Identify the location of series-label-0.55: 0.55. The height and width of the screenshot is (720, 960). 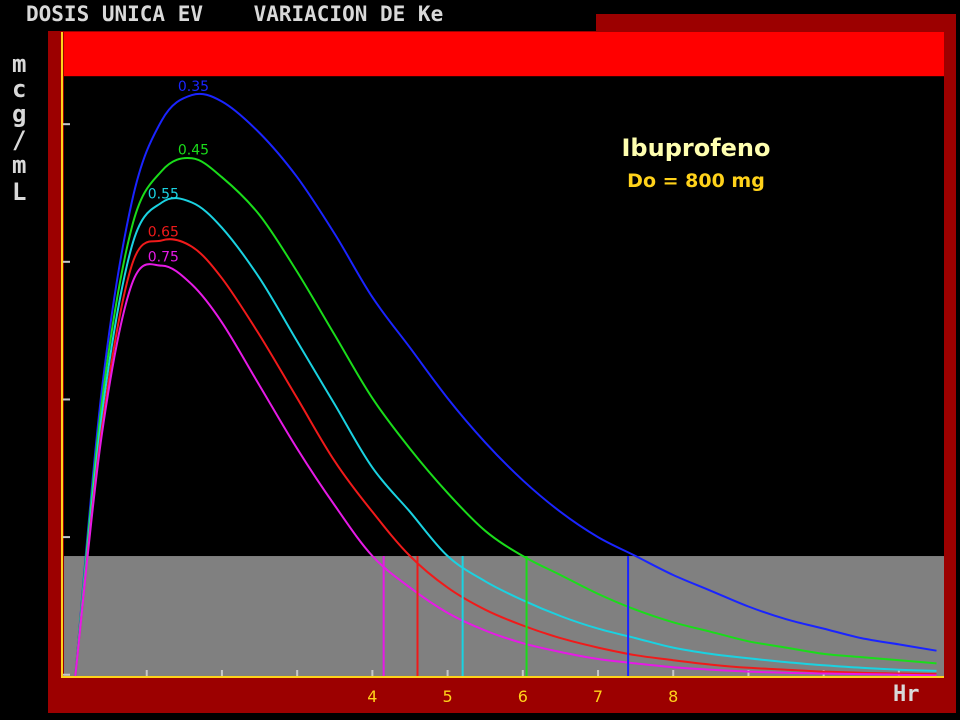
(163, 194).